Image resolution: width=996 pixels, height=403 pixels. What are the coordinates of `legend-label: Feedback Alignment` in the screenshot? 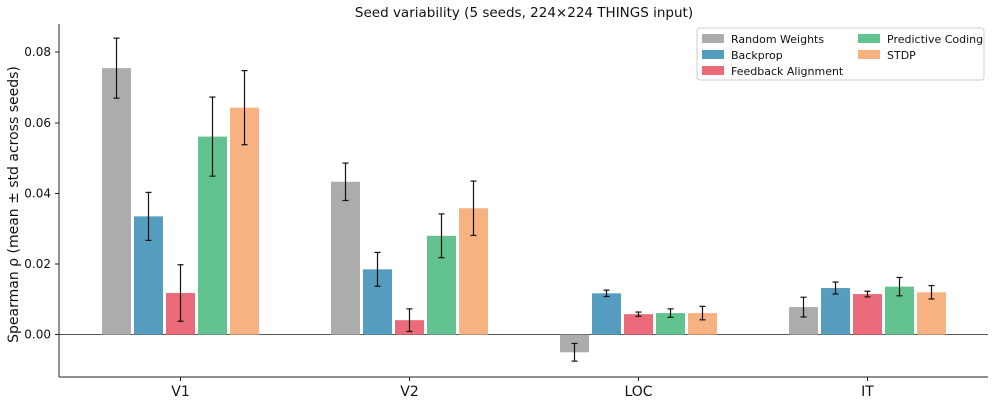 It's located at (787, 71).